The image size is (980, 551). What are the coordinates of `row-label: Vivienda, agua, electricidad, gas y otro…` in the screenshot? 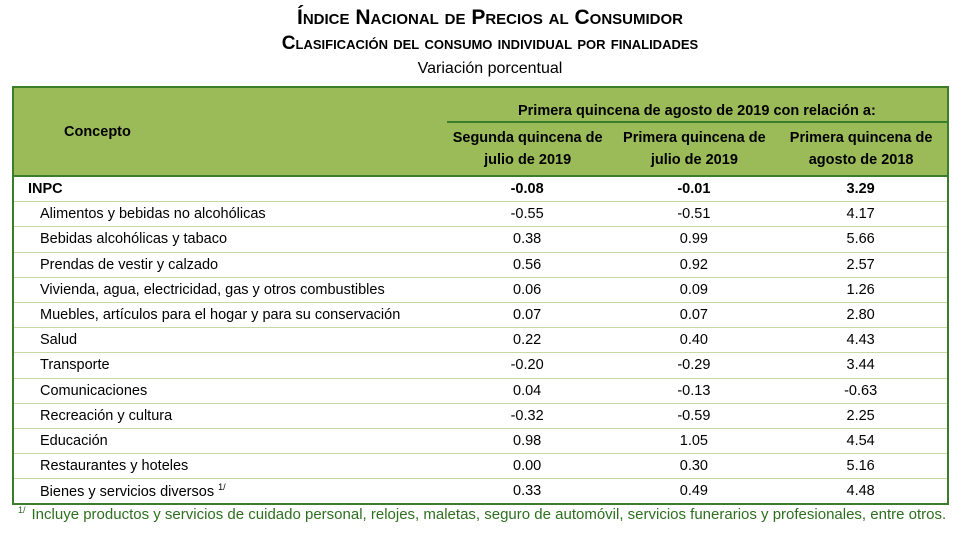 It's located at (230, 290).